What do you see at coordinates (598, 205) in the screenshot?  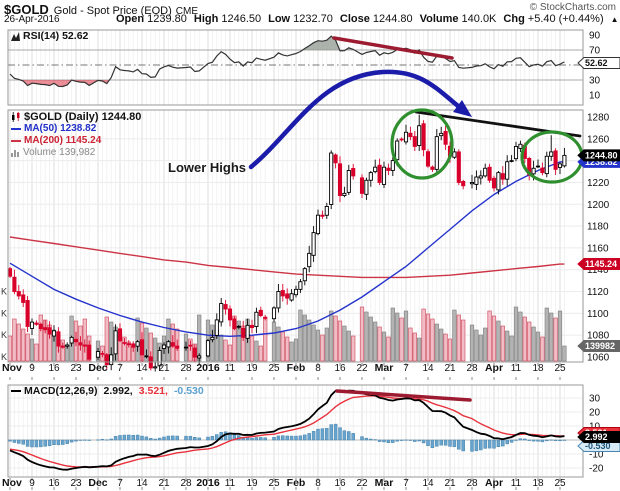 I see `price-axis-label: 1200` at bounding box center [598, 205].